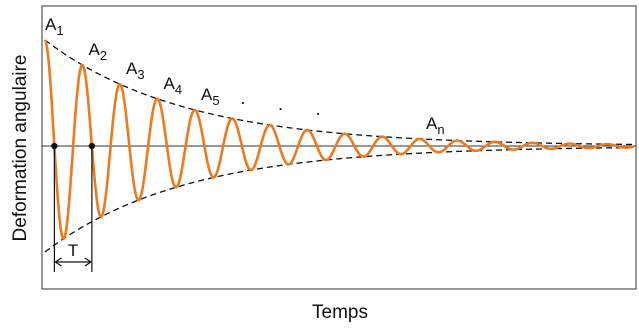 Image resolution: width=639 pixels, height=329 pixels. Describe the element at coordinates (215, 100) in the screenshot. I see `peak-label-subscript: 5` at that location.